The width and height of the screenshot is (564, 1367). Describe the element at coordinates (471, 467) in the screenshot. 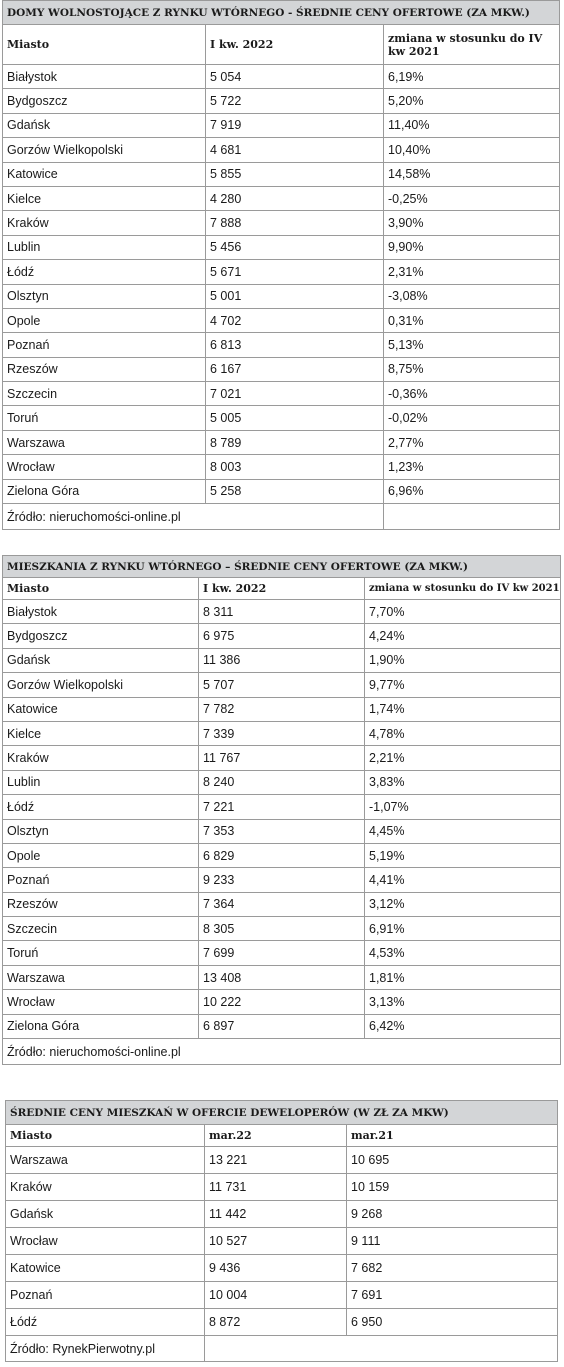

I see `cell-value-2: 1,23%` at that location.